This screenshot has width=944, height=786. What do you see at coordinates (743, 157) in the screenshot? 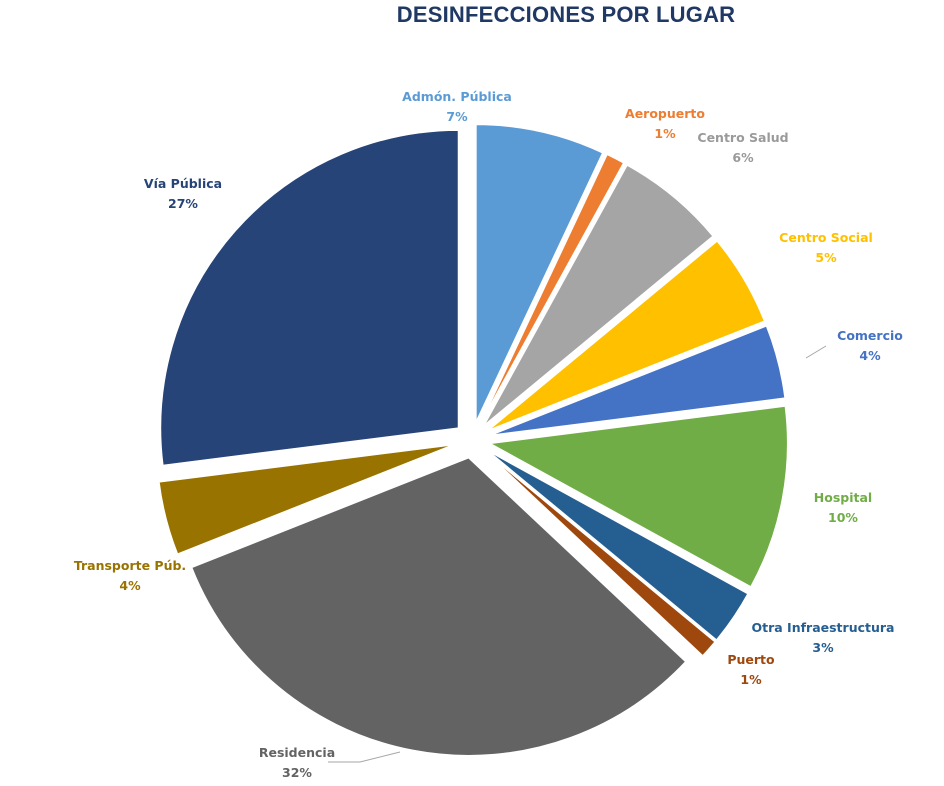
I see `slice-percent-centro-salud: 6%` at bounding box center [743, 157].